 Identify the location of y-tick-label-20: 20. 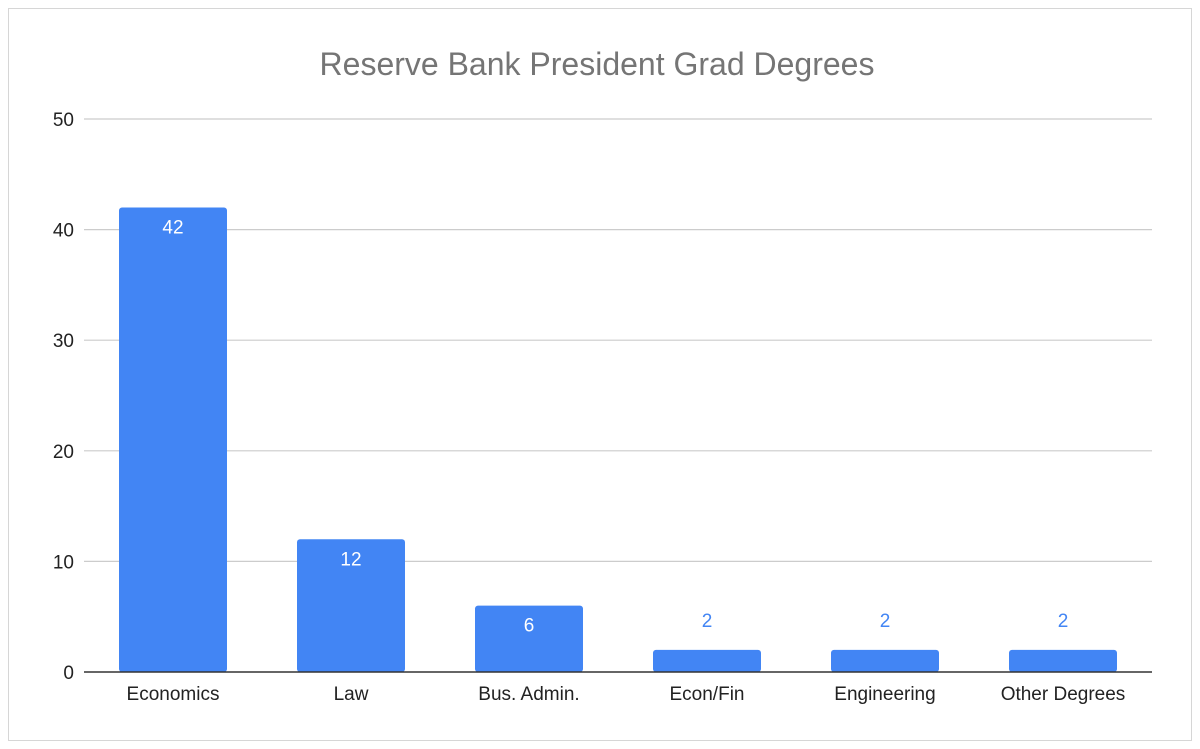
(63, 452).